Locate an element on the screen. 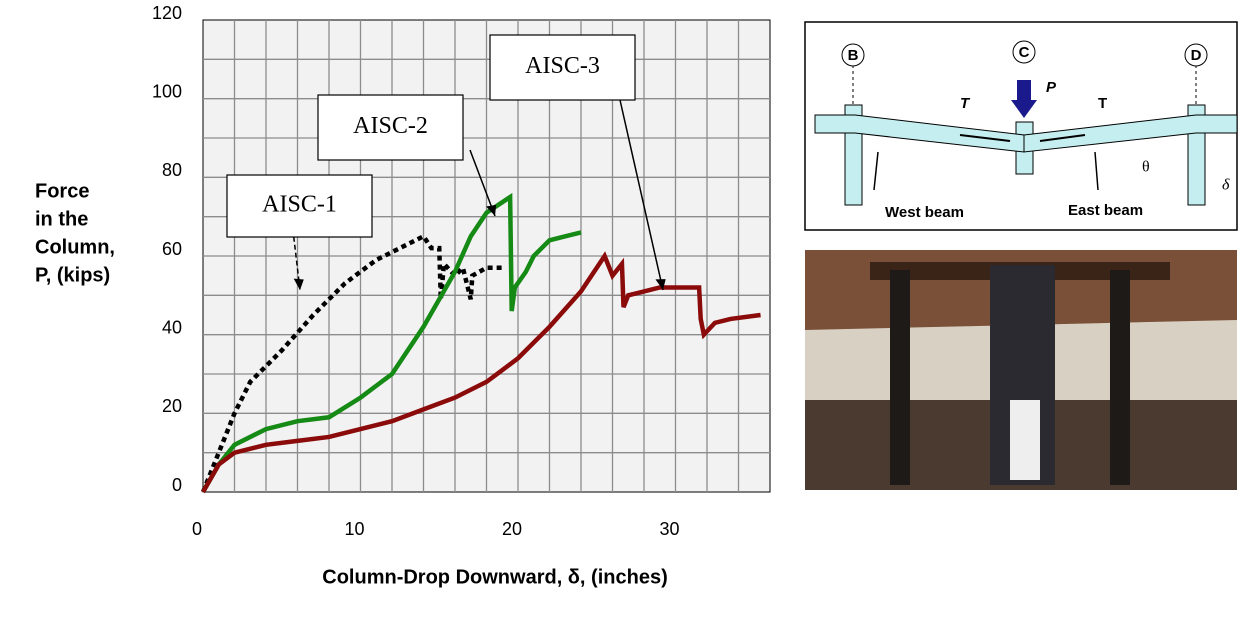 This screenshot has width=1247, height=627. series-label: AISC-1 is located at coordinates (299, 205).